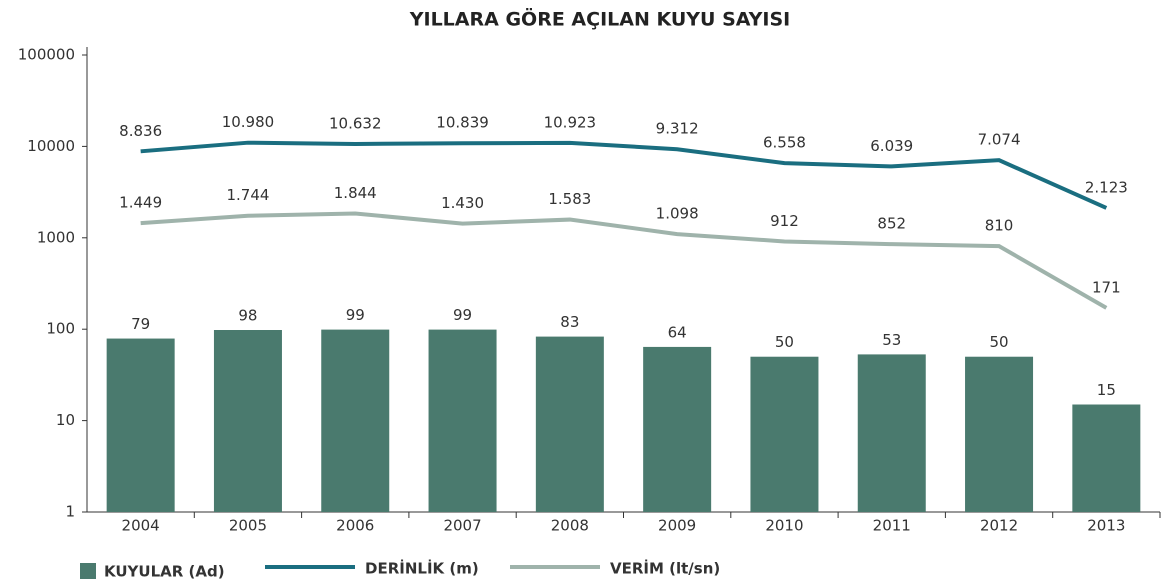 The width and height of the screenshot is (1168, 581). Describe the element at coordinates (140, 324) in the screenshot. I see `bar-value-label: 79` at that location.